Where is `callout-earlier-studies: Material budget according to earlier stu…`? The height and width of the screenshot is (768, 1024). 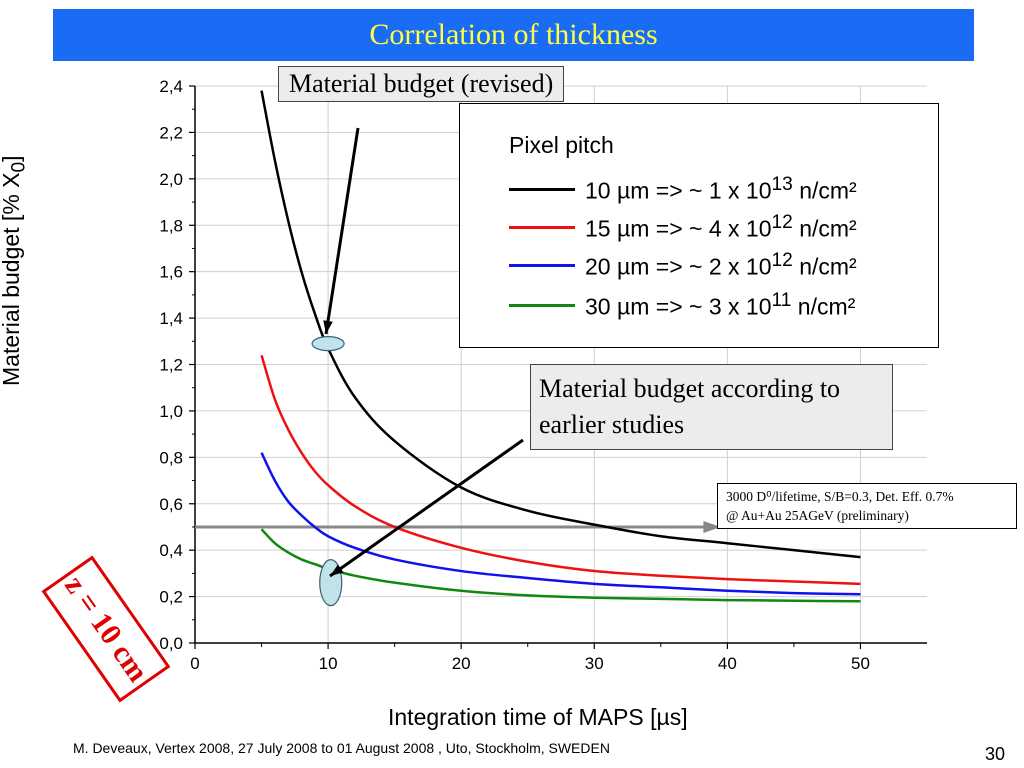 callout-earlier-studies: Material budget according to earlier stu… is located at coordinates (711, 407).